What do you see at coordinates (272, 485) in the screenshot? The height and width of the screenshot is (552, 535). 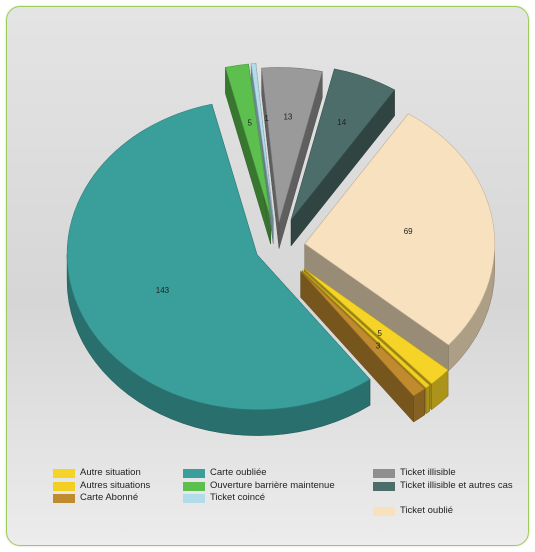 I see `legend-label: Ouverture barrière maintenue` at bounding box center [272, 485].